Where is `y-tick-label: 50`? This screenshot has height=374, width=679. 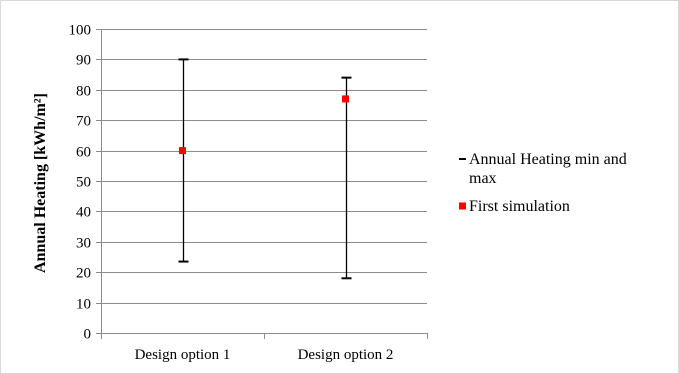
y-tick-label: 50 is located at coordinates (83, 183).